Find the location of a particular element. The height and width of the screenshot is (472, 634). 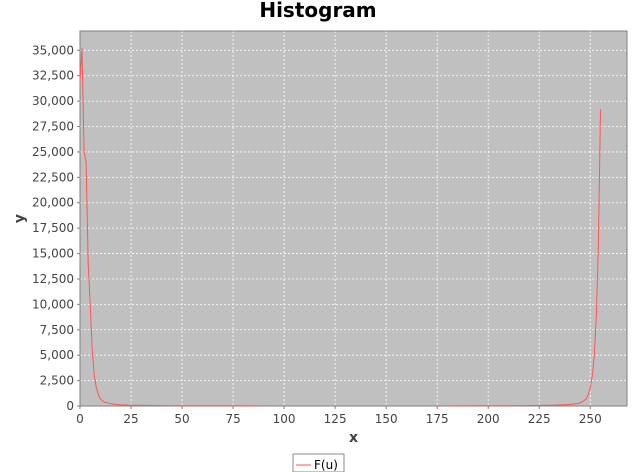

x-tick-label-10: 250 is located at coordinates (590, 419).